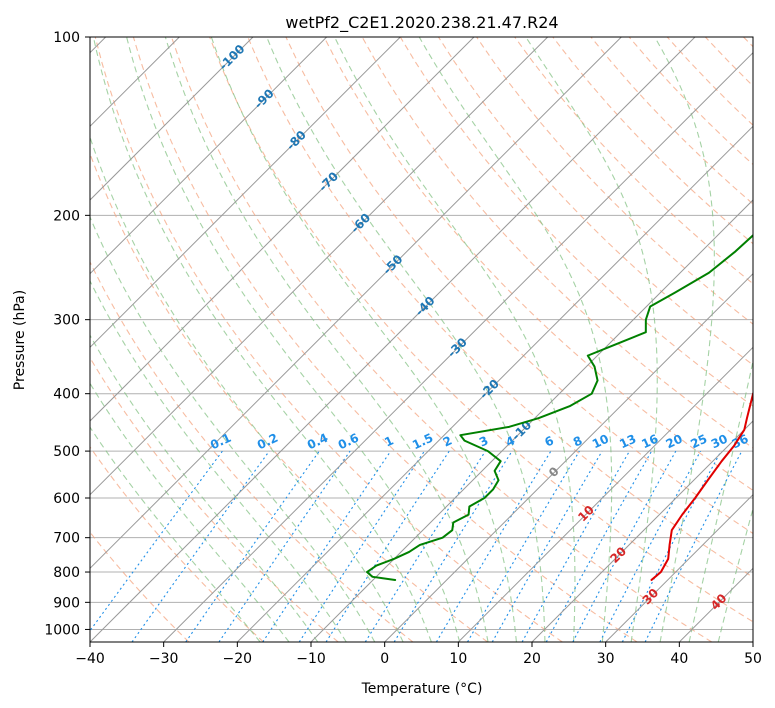 This screenshot has width=775, height=708. What do you see at coordinates (600, 442) in the screenshot?
I see `mixing-ratio-label: 10` at bounding box center [600, 442].